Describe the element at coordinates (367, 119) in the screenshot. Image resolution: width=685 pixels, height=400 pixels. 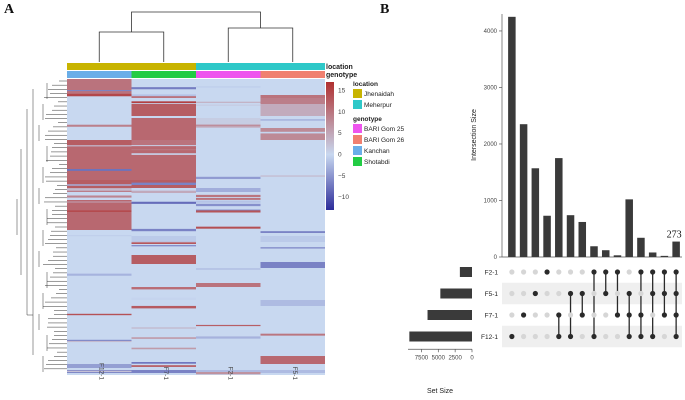
I see `genotype-legend-title: genotype` at that location.